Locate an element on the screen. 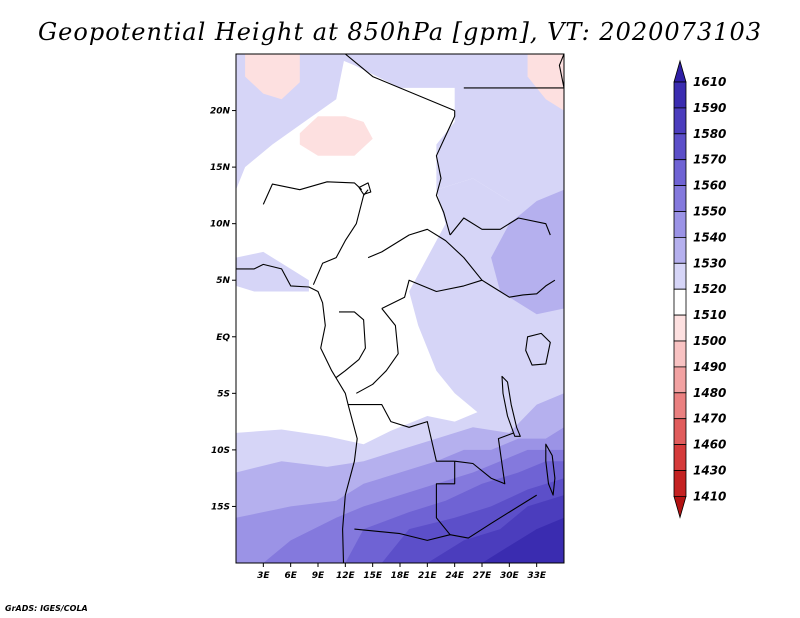  lat-label-10N: 10N is located at coordinates (220, 225).